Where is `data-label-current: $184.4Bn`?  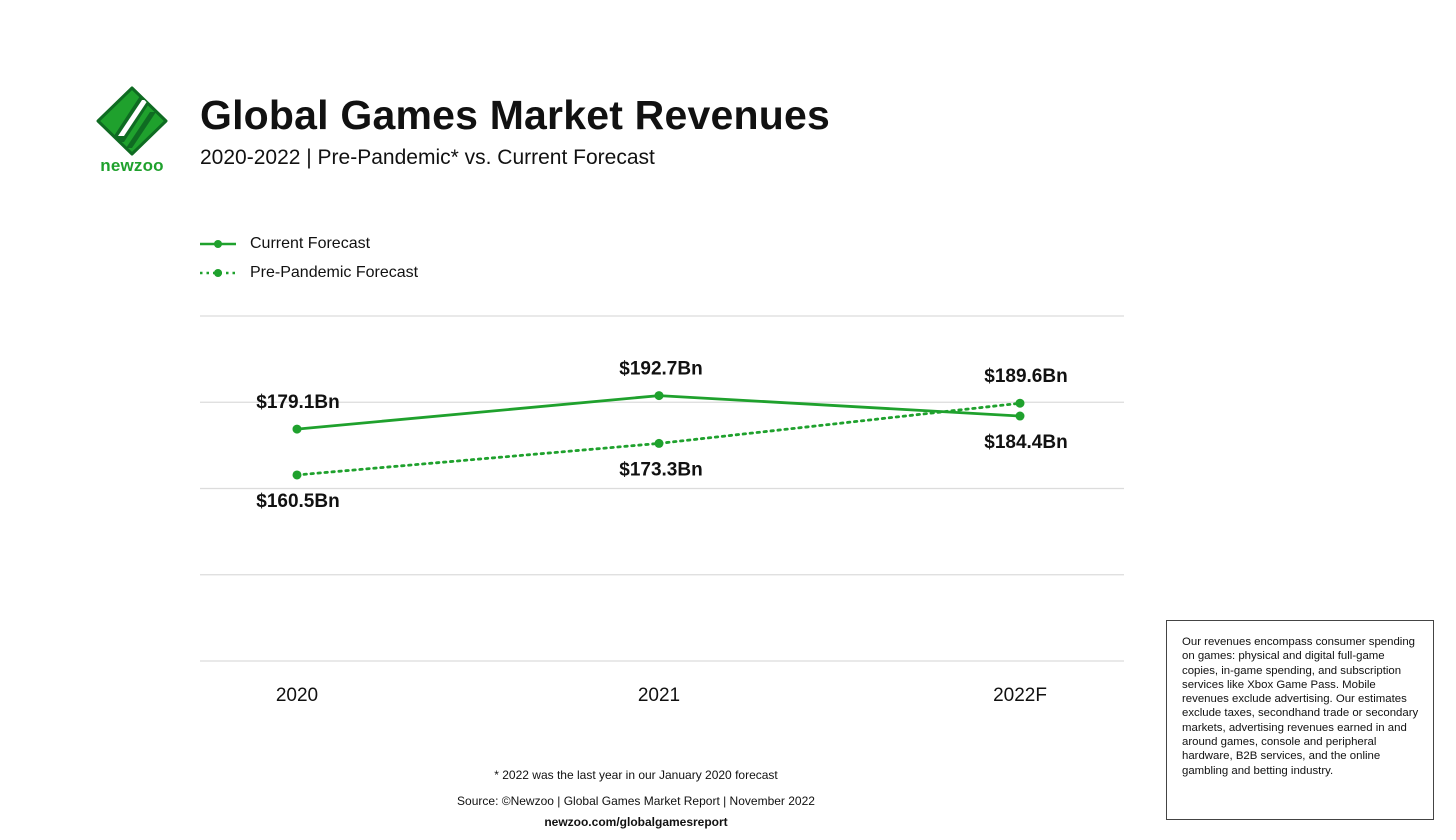 data-label-current: $184.4Bn is located at coordinates (1025, 442).